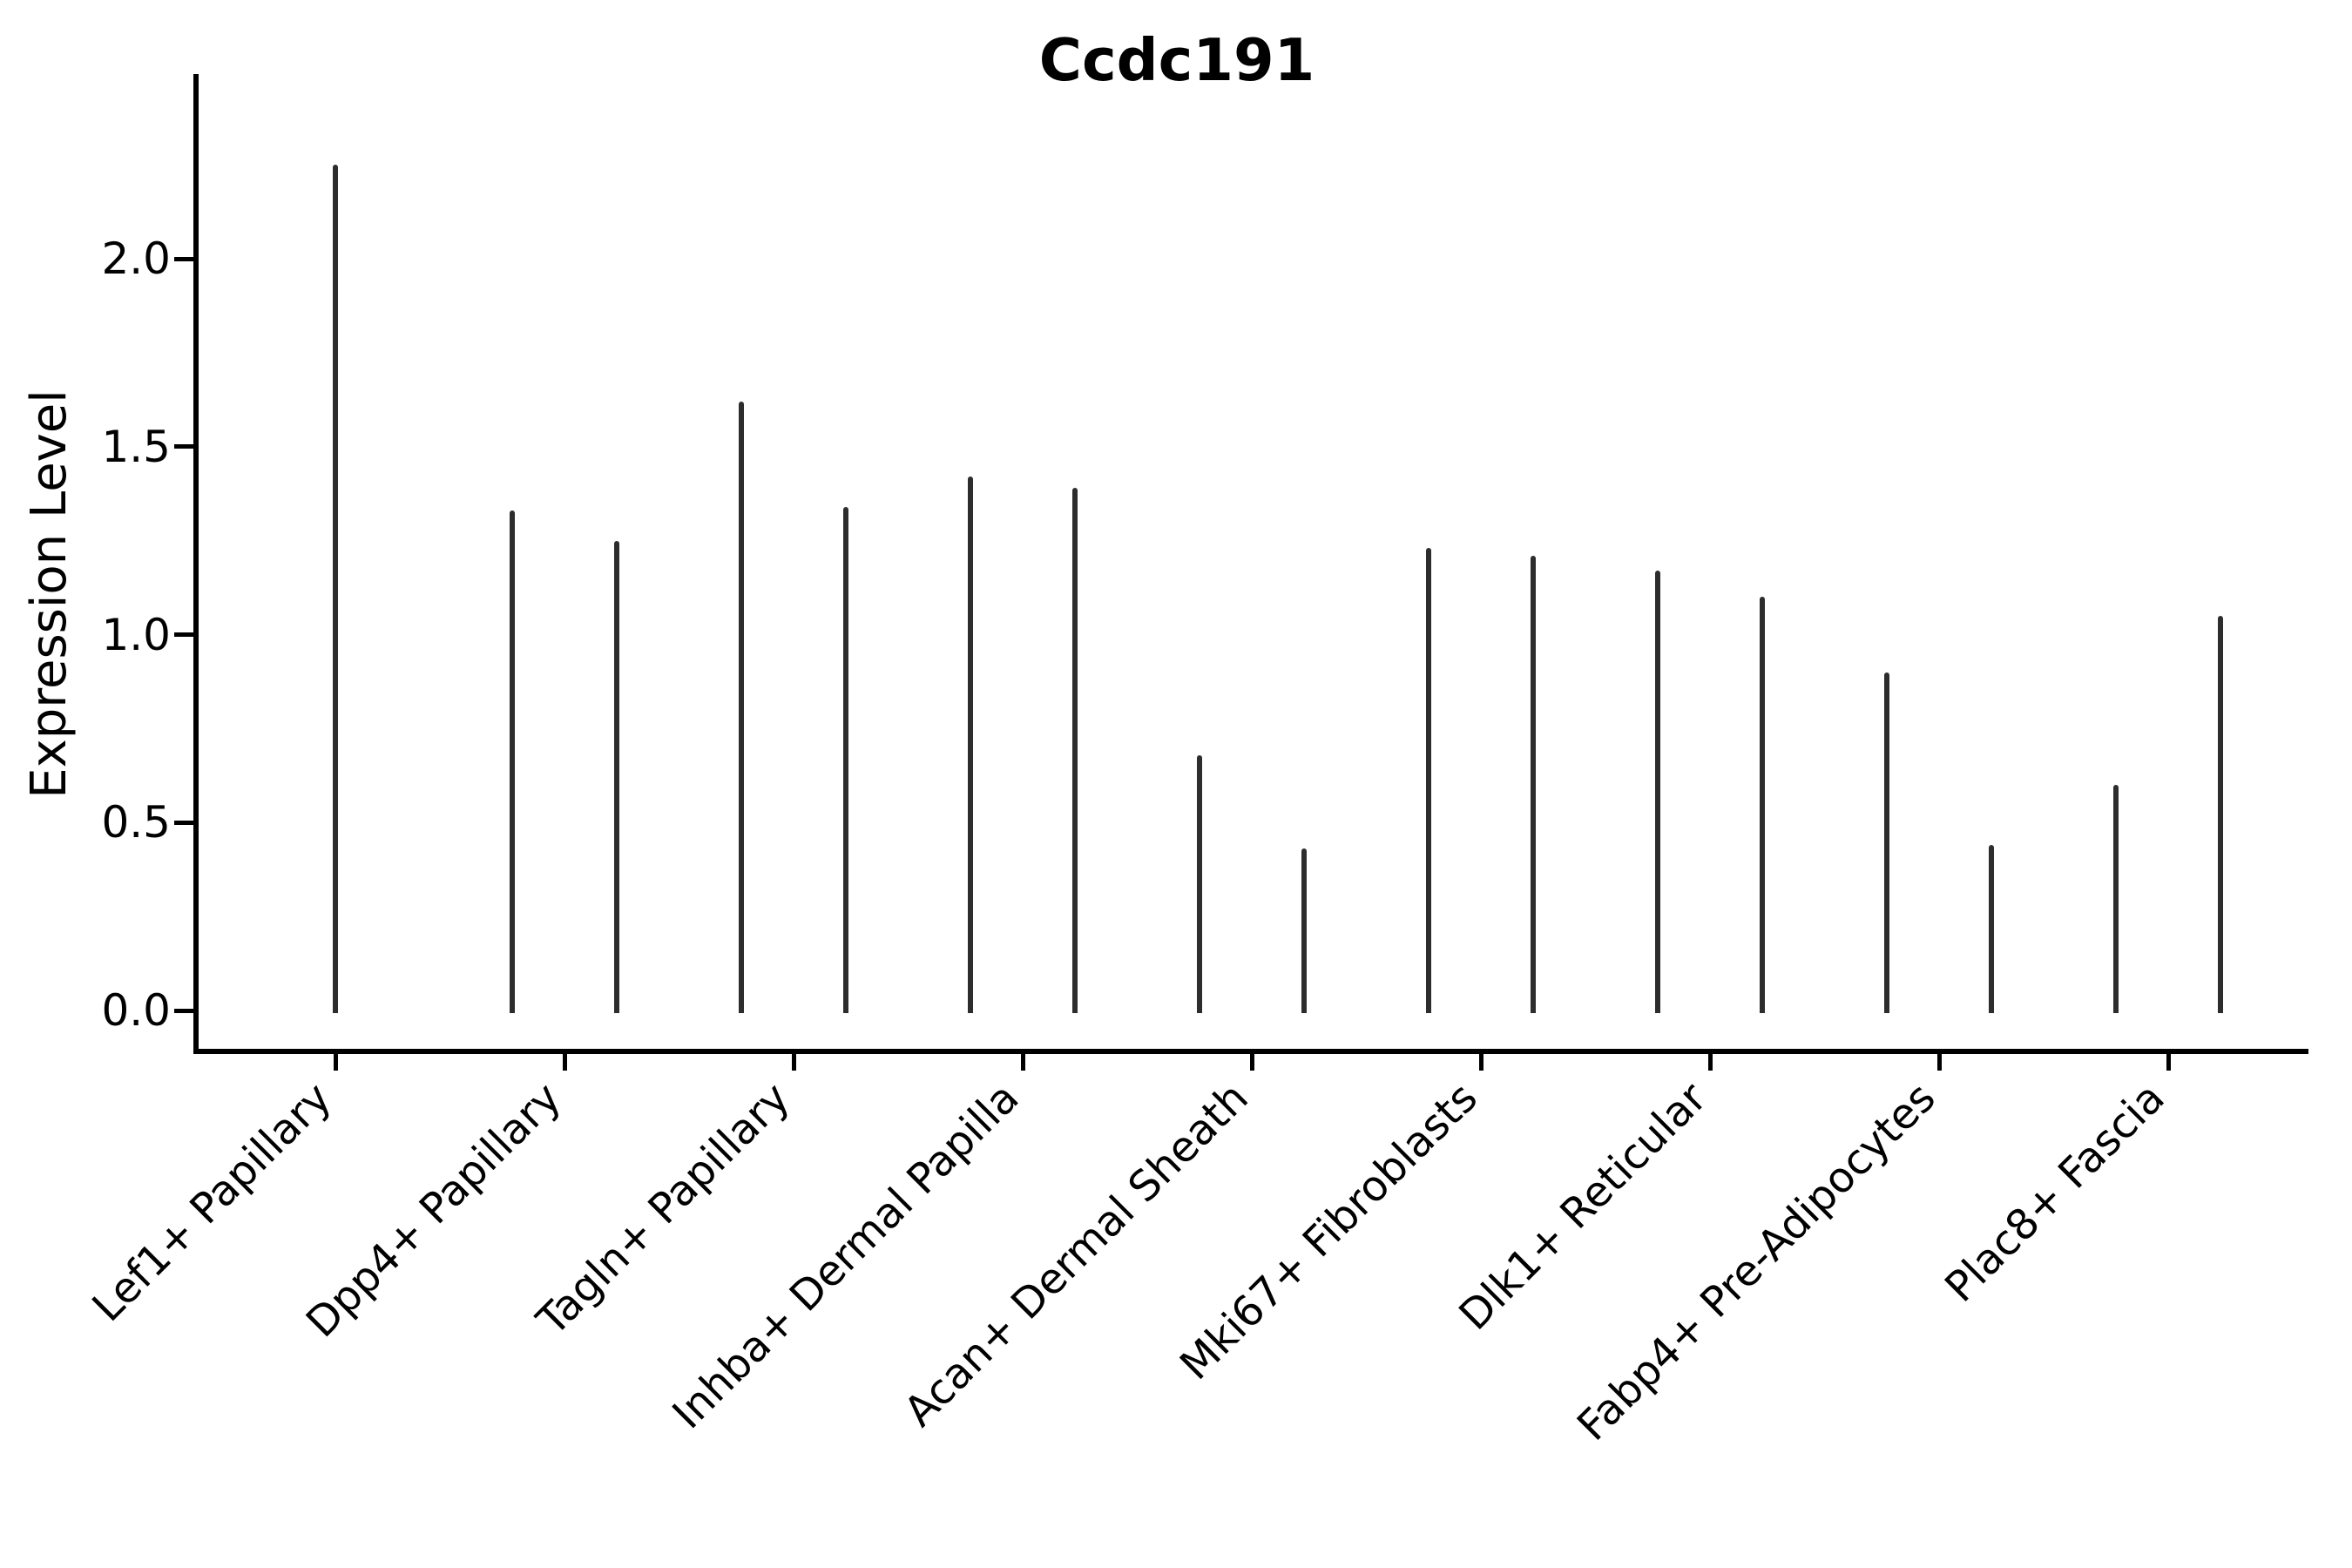 Image resolution: width=2352 pixels, height=1568 pixels. What do you see at coordinates (136, 822) in the screenshot?
I see `y-tick-label: 0.5` at bounding box center [136, 822].